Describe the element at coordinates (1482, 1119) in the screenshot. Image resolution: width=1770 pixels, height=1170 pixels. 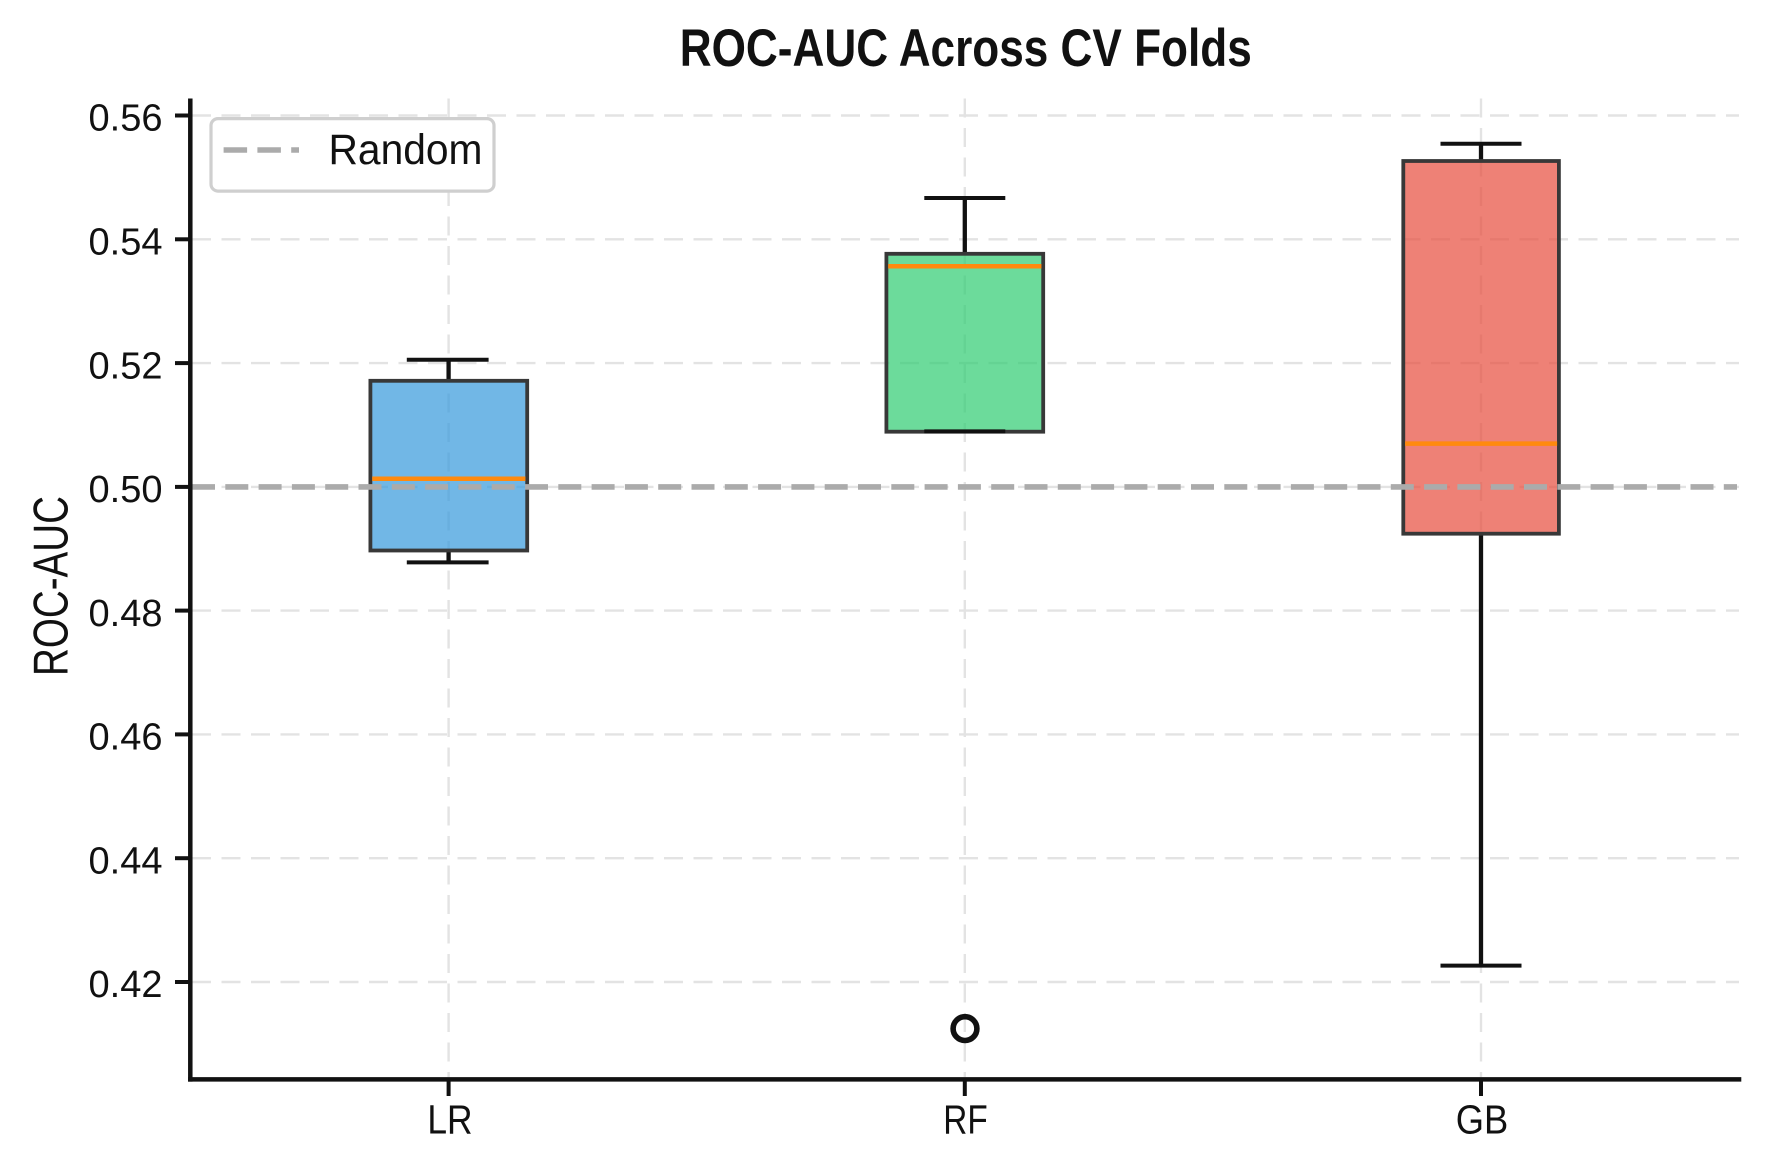
I see `svg-text: GB` at that location.